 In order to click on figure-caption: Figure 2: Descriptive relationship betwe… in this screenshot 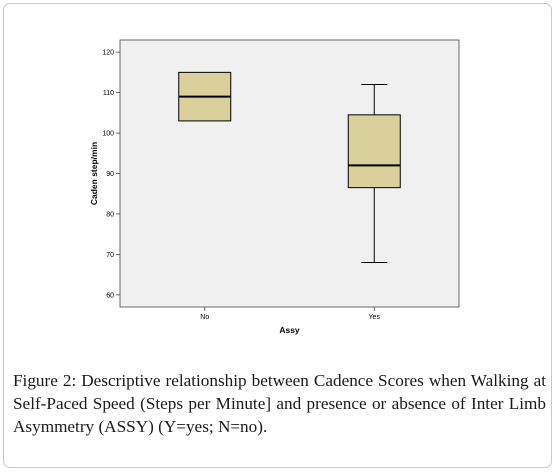, I will do `click(279, 403)`.